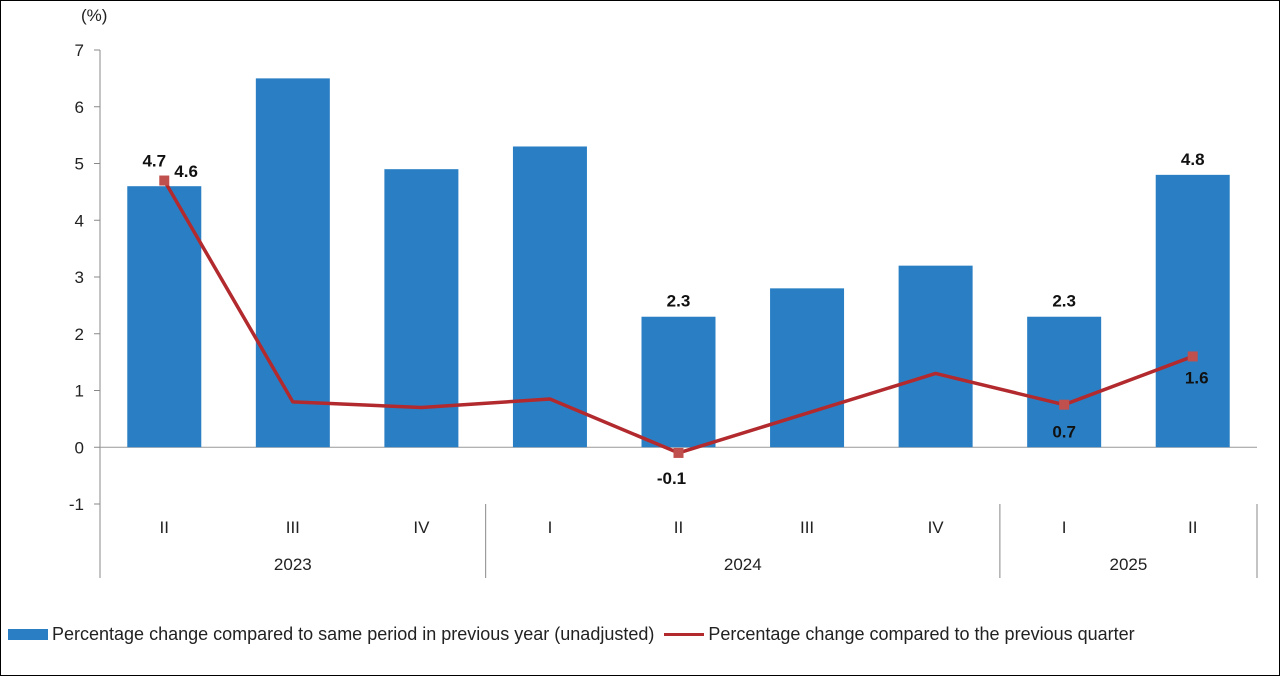  What do you see at coordinates (79, 107) in the screenshot?
I see `y-tick-label: 6` at bounding box center [79, 107].